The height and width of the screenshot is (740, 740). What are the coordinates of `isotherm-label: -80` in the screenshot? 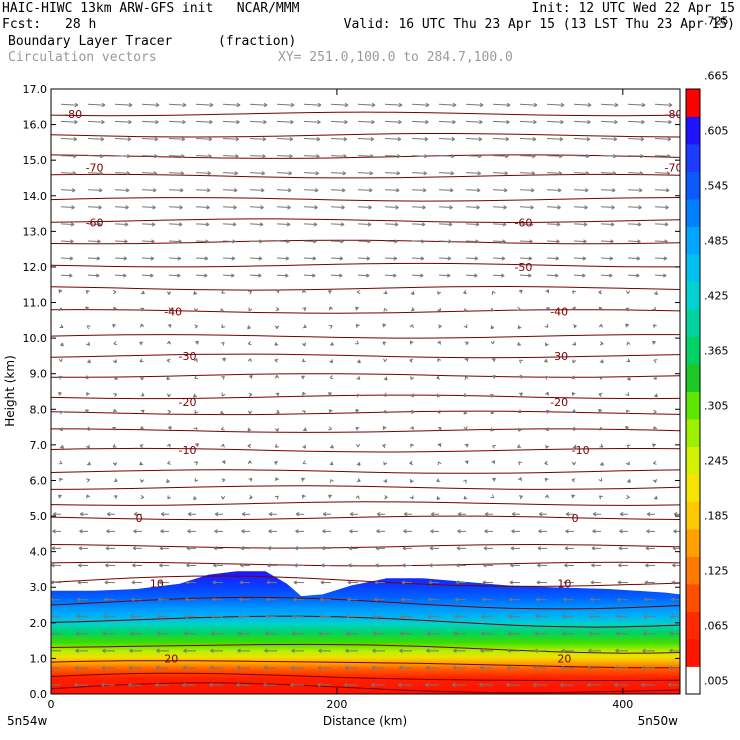 It's located at (73, 114).